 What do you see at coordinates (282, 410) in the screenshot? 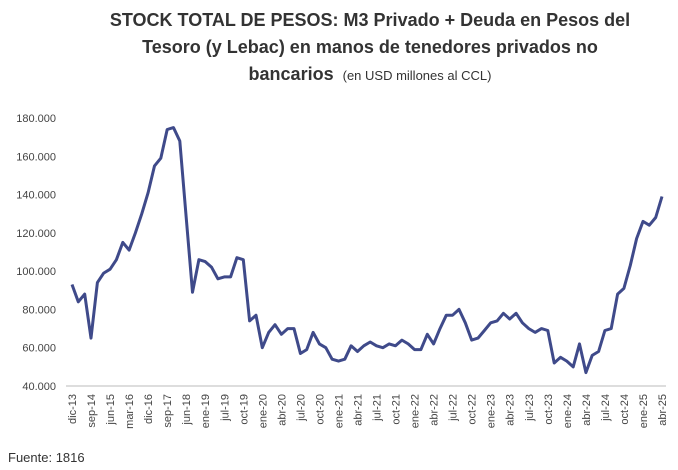
I see `x-tick-label: abr-20` at bounding box center [282, 410].